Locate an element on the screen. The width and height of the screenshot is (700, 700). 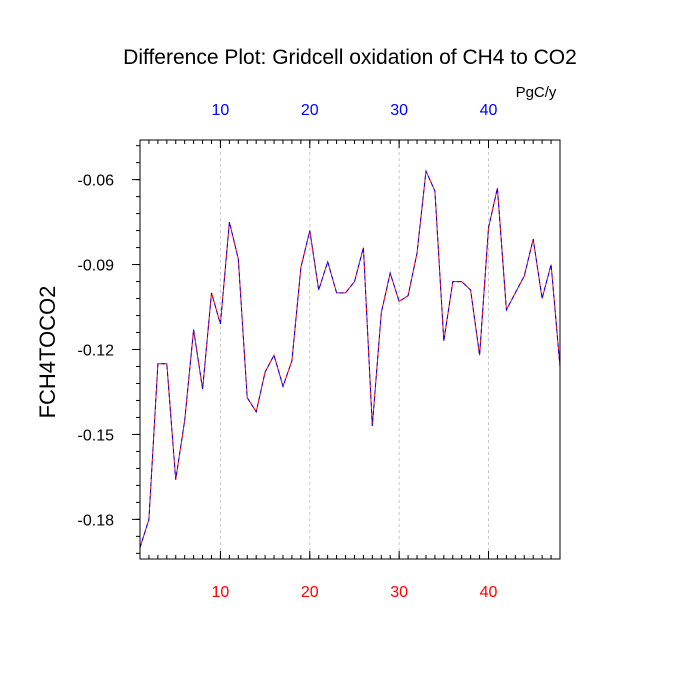
x-tick-label-top: 10 is located at coordinates (221, 110).